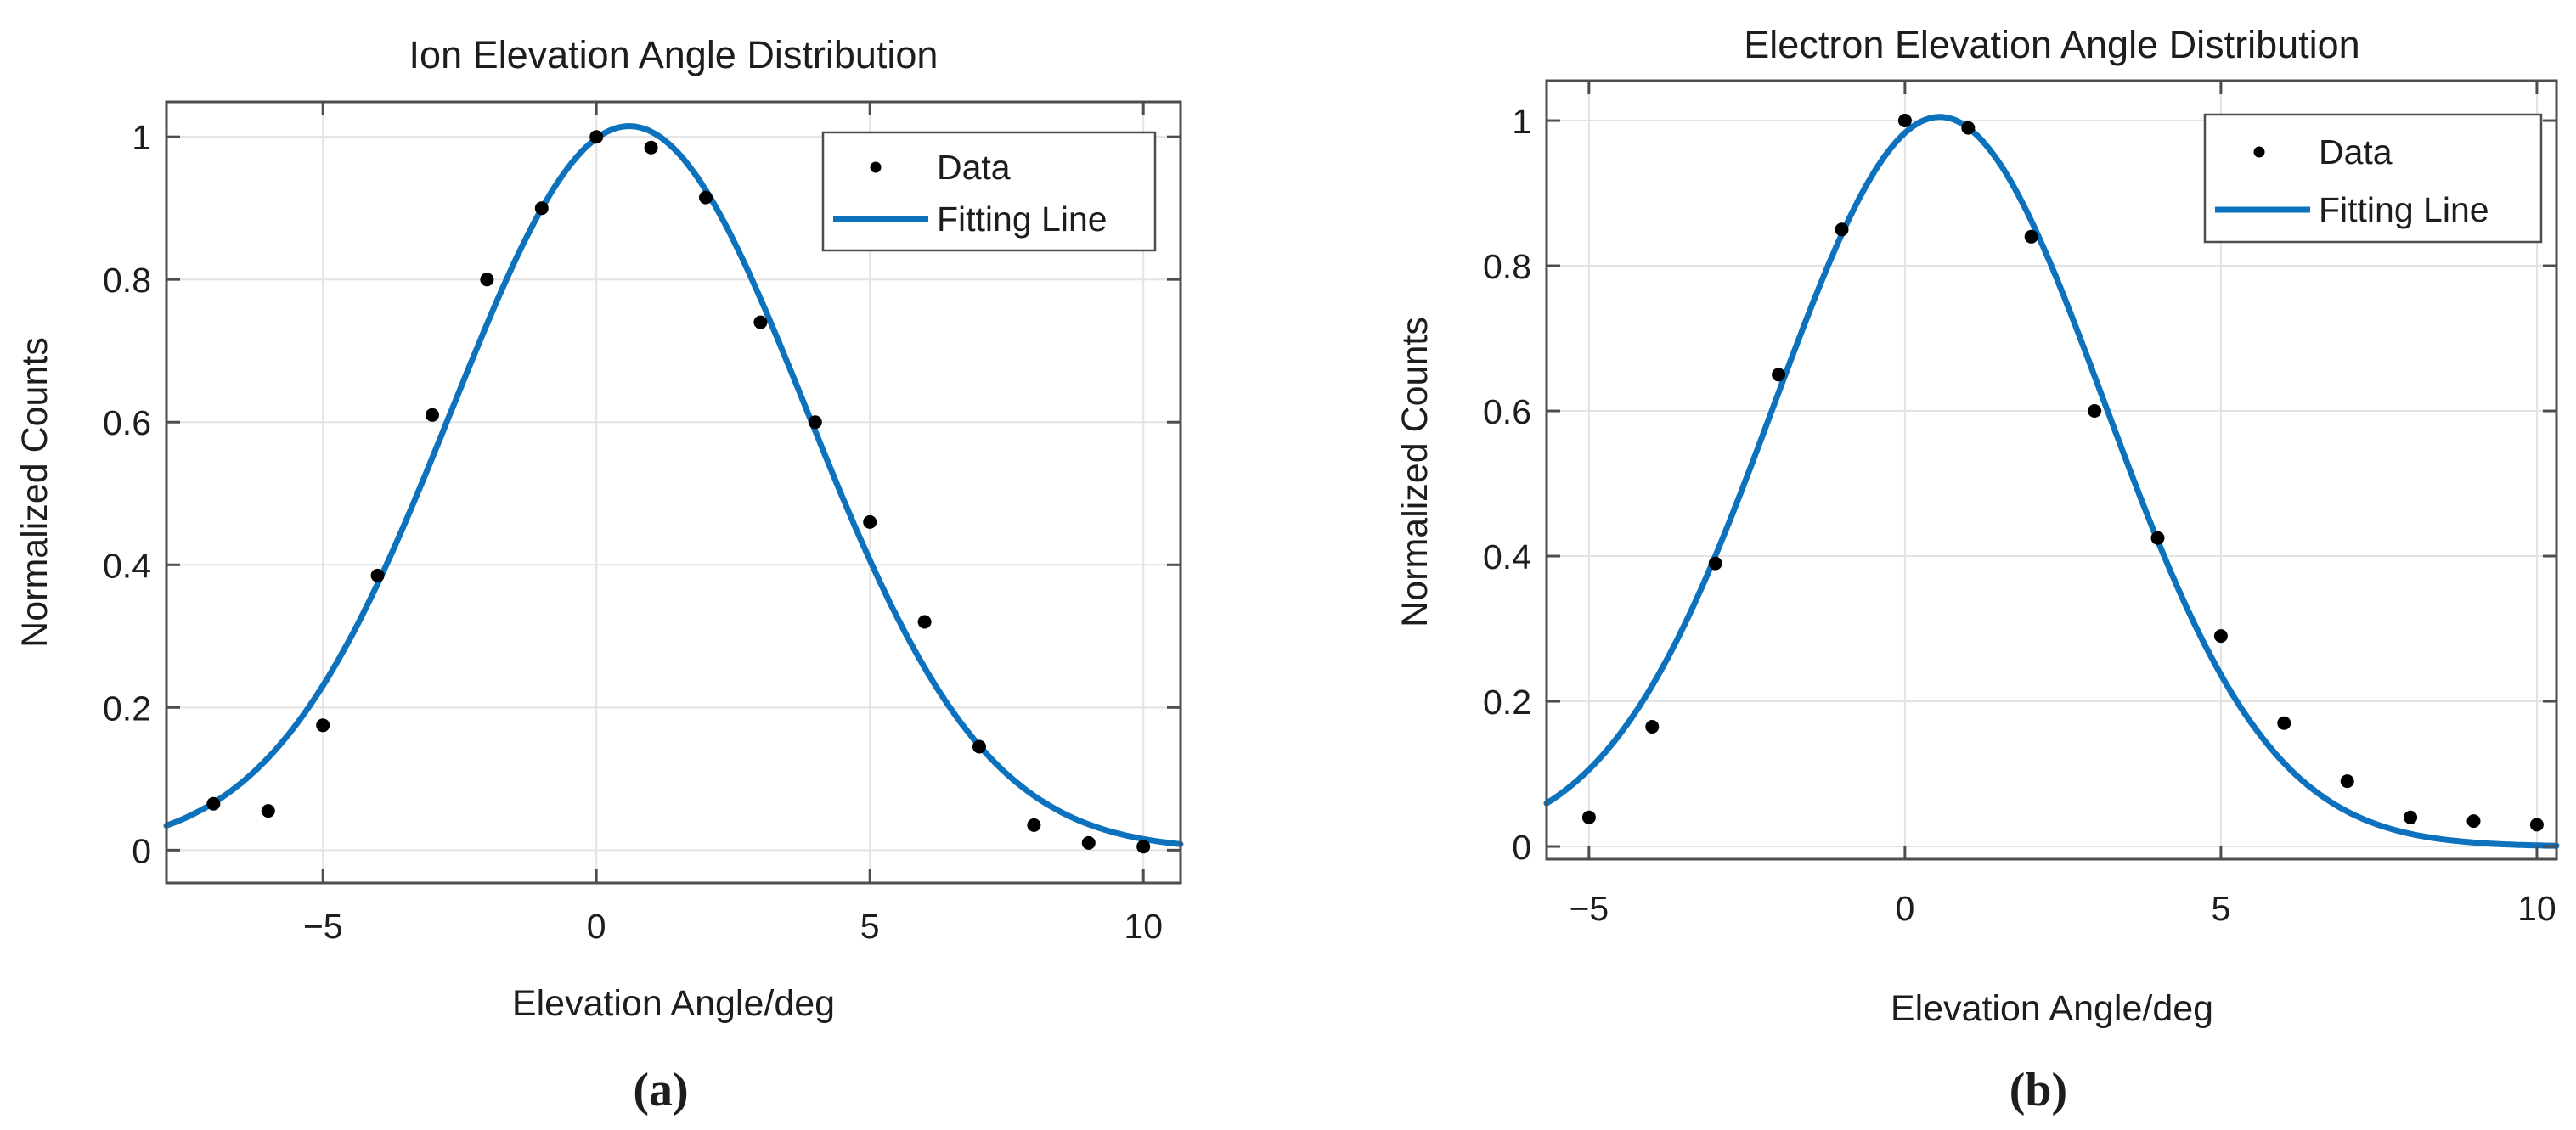  Describe the element at coordinates (34, 492) in the screenshot. I see `y-axis-label-ion: Normalized Counts` at that location.